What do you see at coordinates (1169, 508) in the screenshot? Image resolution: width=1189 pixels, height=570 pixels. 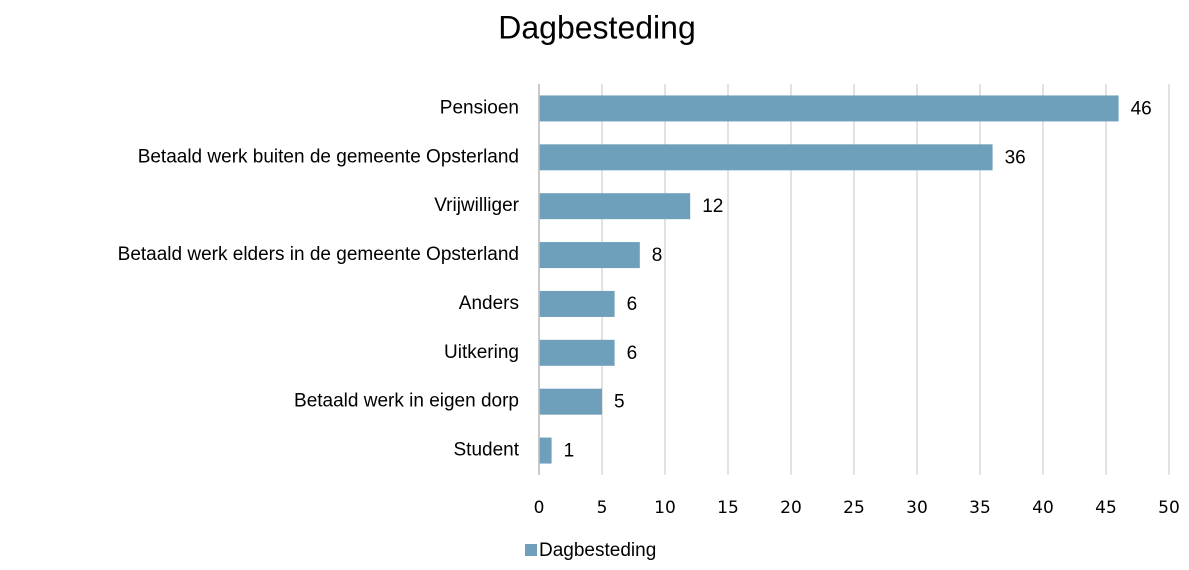 I see `x-tick-label: 50` at bounding box center [1169, 508].